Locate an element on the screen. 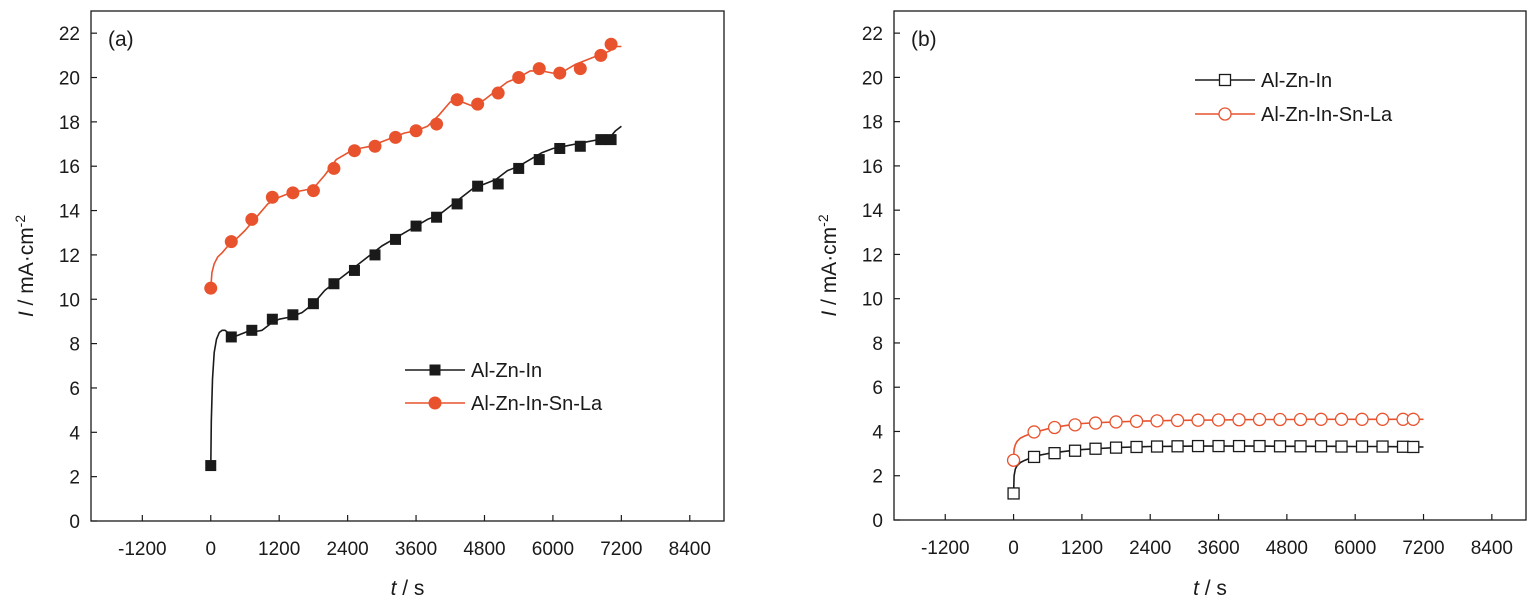 This screenshot has width=1536, height=603. legend-a: Al-Zn-In Al-Zn-In-Sn-La is located at coordinates (504, 387).